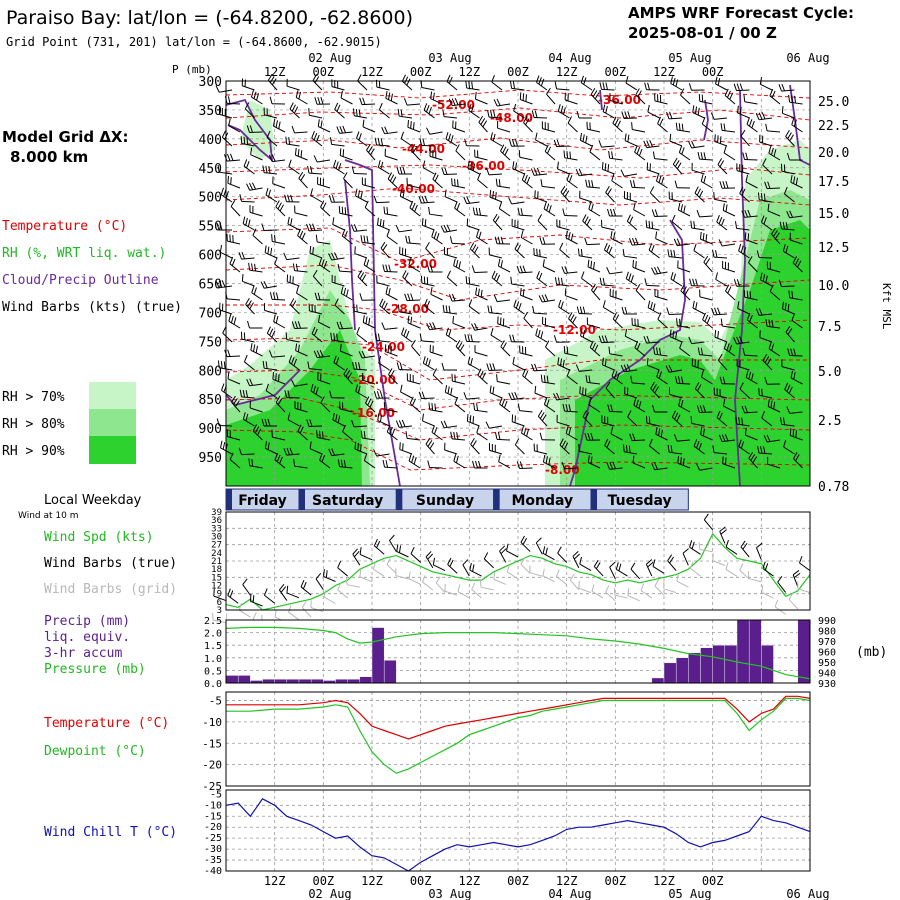  What do you see at coordinates (518, 571) in the screenshot?
I see `wind-speed-line` at bounding box center [518, 571].